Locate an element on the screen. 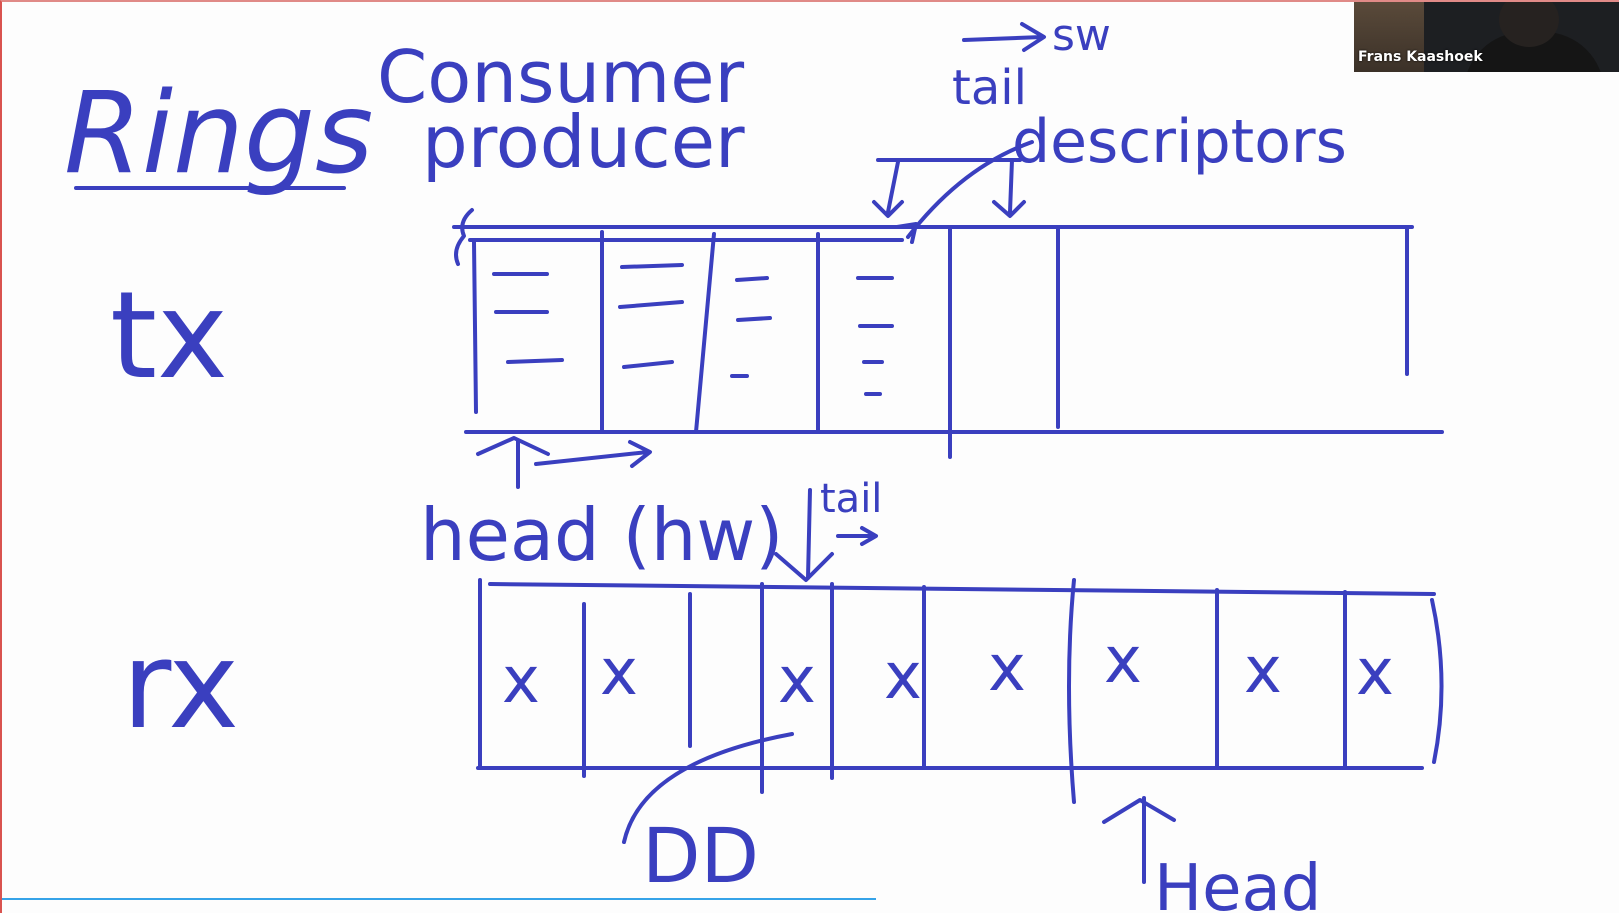 This screenshot has height=913, width=1619. participant-name-label: Frans Kaashoek is located at coordinates (1420, 57).